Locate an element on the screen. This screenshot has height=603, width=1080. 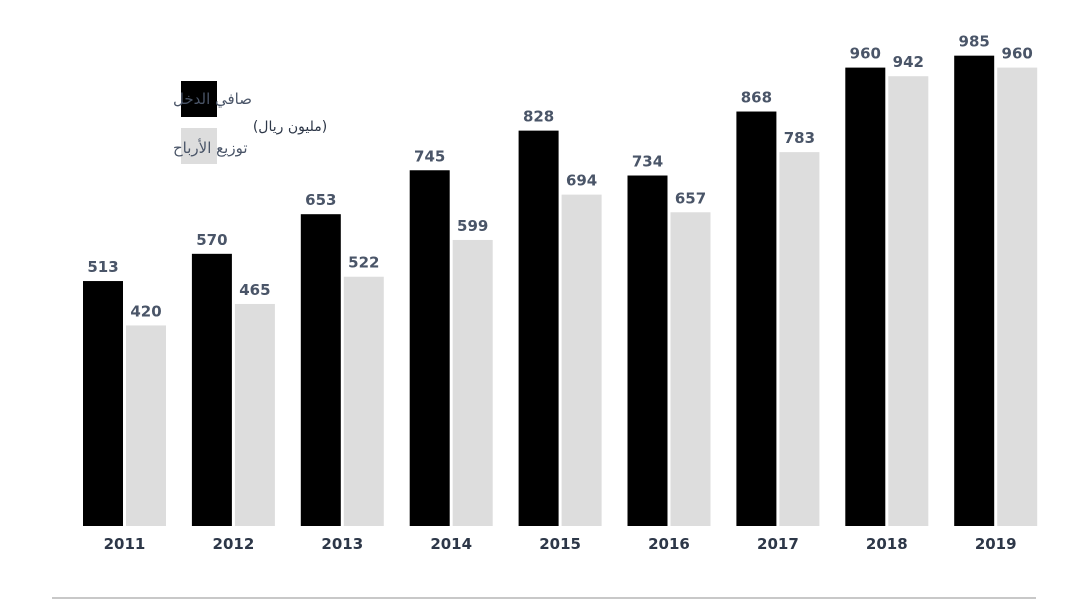
bar-dividends-2014 is located at coordinates (472, 383).